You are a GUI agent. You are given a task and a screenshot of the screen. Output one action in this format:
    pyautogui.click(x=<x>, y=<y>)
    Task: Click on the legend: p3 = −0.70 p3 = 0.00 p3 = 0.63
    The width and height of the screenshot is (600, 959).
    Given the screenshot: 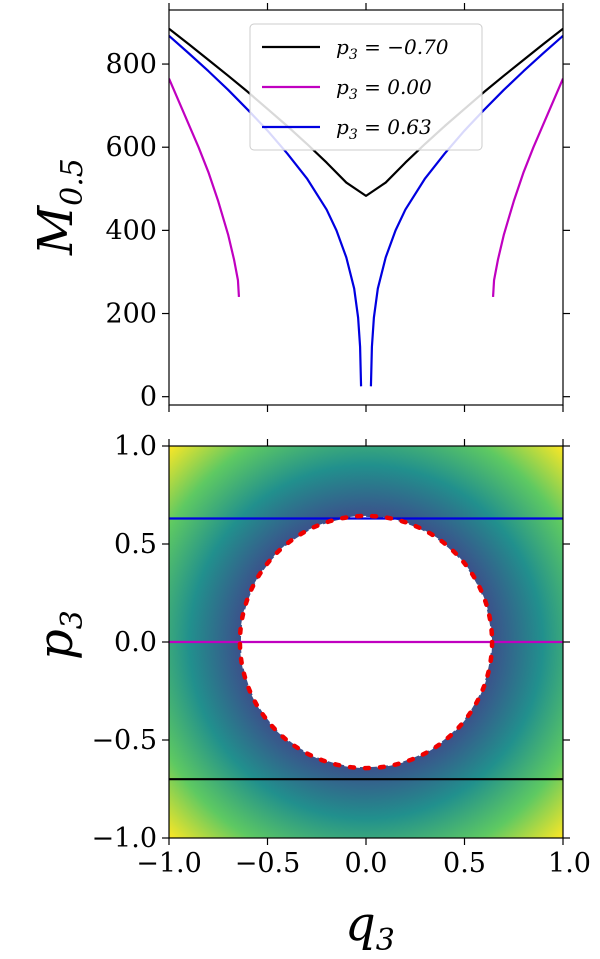 What is the action you would take?
    pyautogui.click(x=366, y=87)
    